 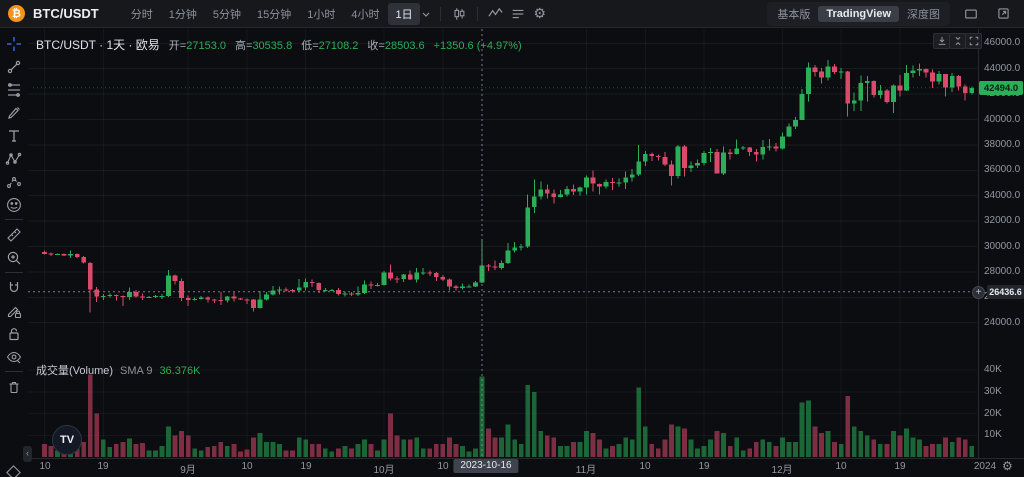 I want to click on template-list-icon, so click(x=518, y=14).